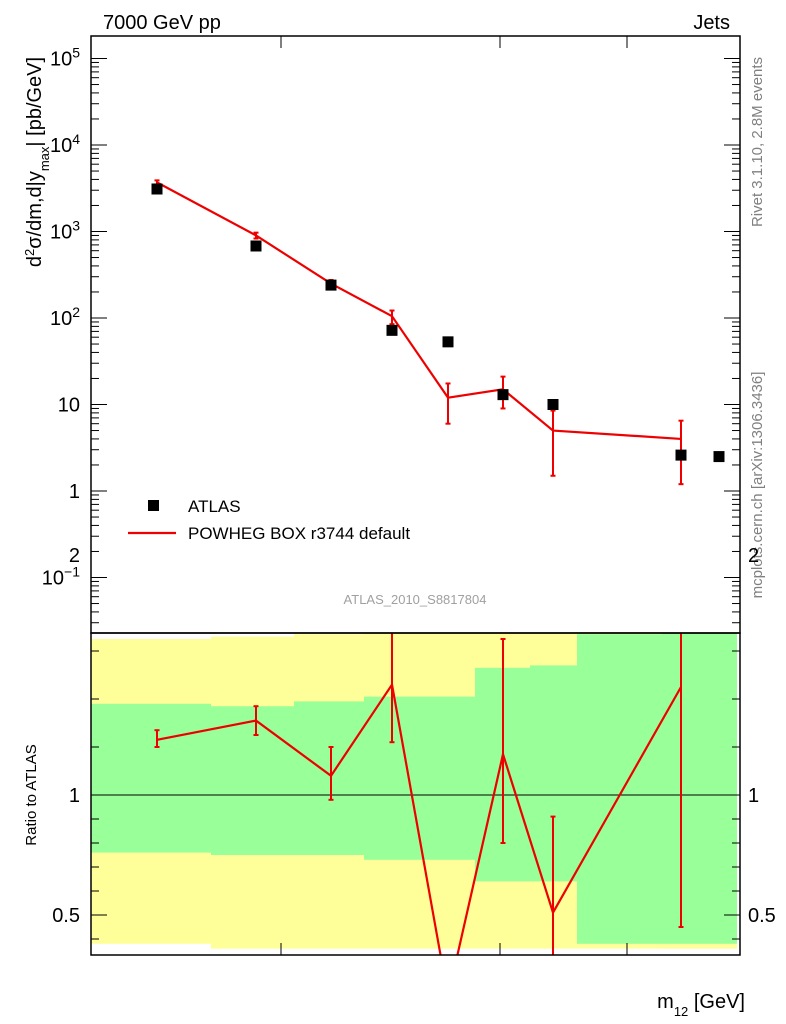 The image size is (786, 1024). What do you see at coordinates (415, 599) in the screenshot?
I see `analysis-id-label: ATLAS_2010_S8817804` at bounding box center [415, 599].